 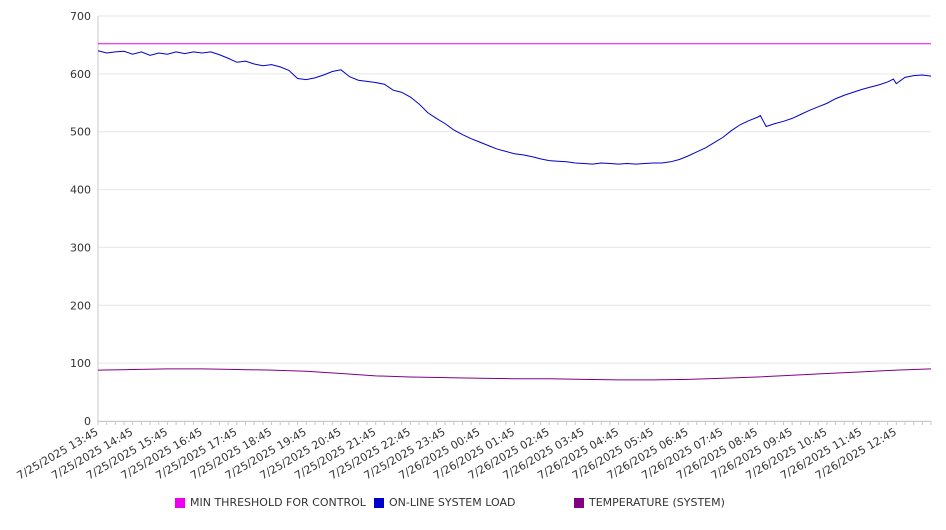 What do you see at coordinates (80, 247) in the screenshot?
I see `y-tick-label: 300` at bounding box center [80, 247].